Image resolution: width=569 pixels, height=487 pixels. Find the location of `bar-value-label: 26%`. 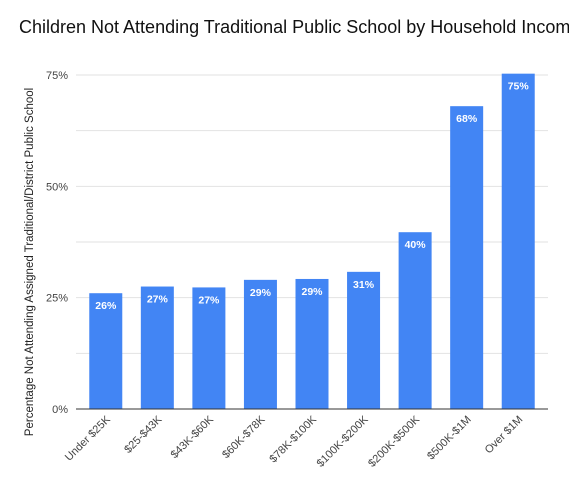

bar-value-label: 26% is located at coordinates (106, 306).